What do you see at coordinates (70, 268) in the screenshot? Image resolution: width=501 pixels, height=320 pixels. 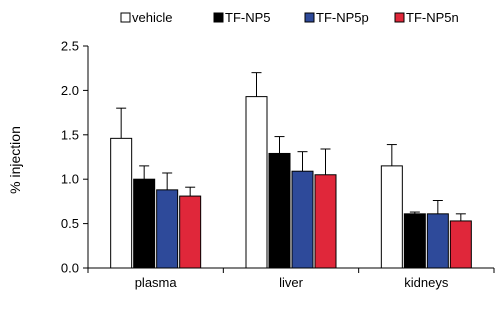 I see `y-tick-label: 0.0` at bounding box center [70, 268].